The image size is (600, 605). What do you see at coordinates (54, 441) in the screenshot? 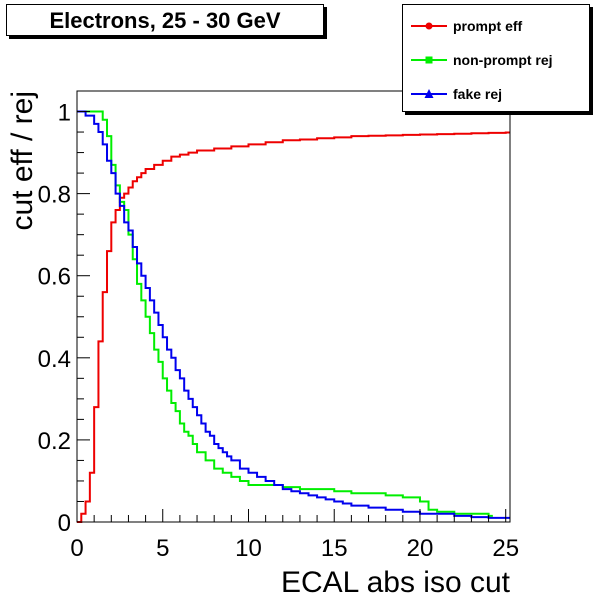
I see `y-tick-label: 0.2` at bounding box center [54, 441].